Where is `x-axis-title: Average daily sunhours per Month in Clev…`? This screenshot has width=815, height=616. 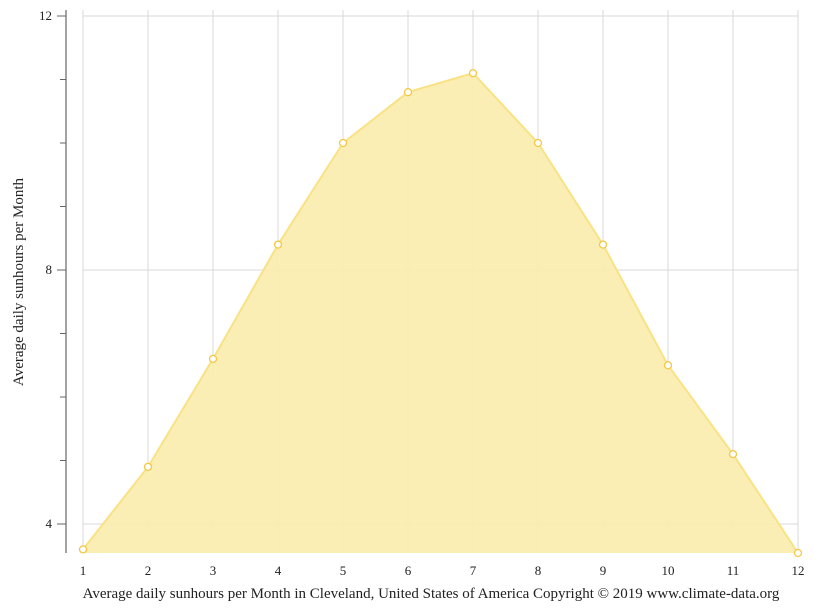
x-axis-title: Average daily sunhours per Month in Clev… is located at coordinates (431, 594).